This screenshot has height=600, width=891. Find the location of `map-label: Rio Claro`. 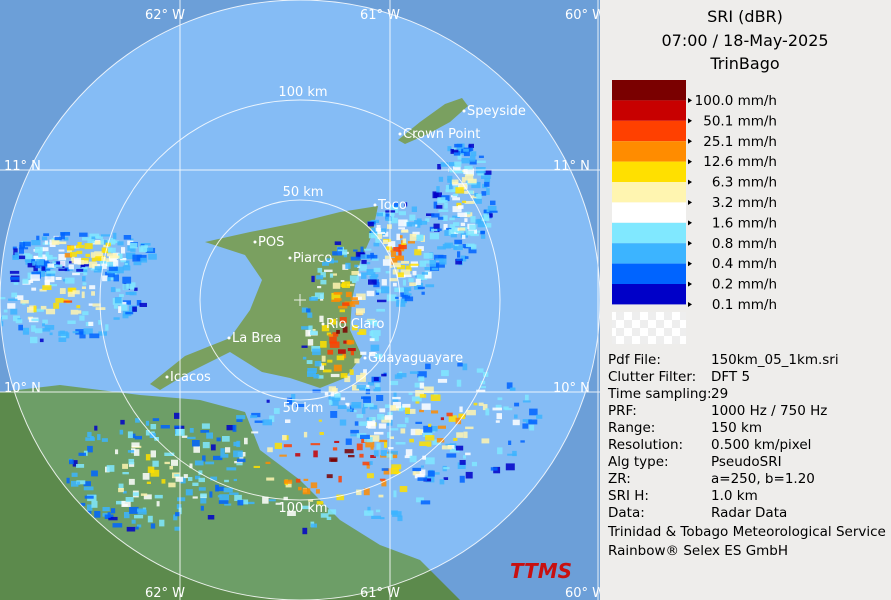

map-label: Rio Claro is located at coordinates (355, 324).